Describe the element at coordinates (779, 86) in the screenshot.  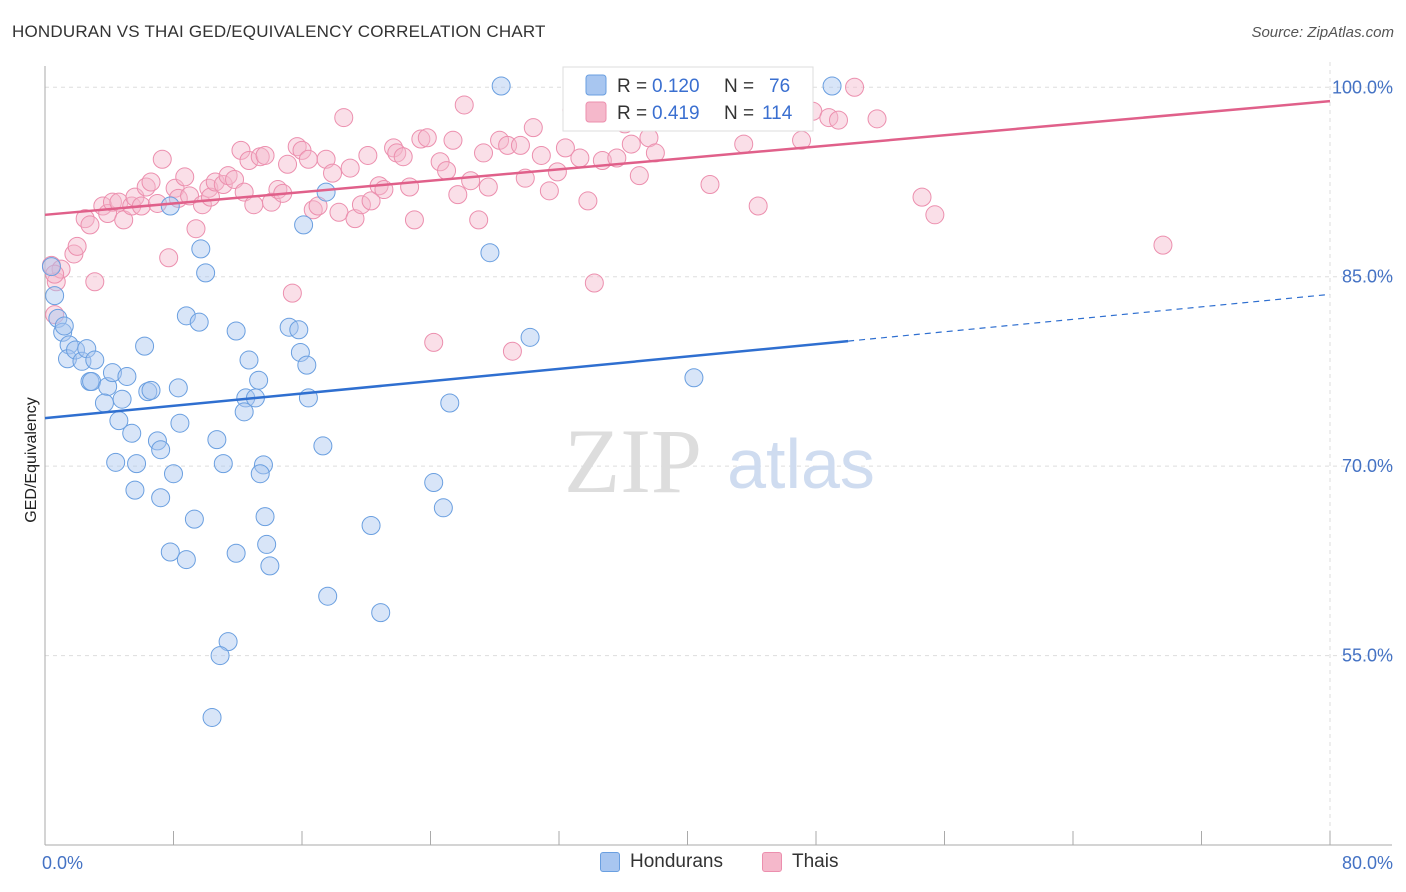
I see `legend-n-value-0: 76` at that location.